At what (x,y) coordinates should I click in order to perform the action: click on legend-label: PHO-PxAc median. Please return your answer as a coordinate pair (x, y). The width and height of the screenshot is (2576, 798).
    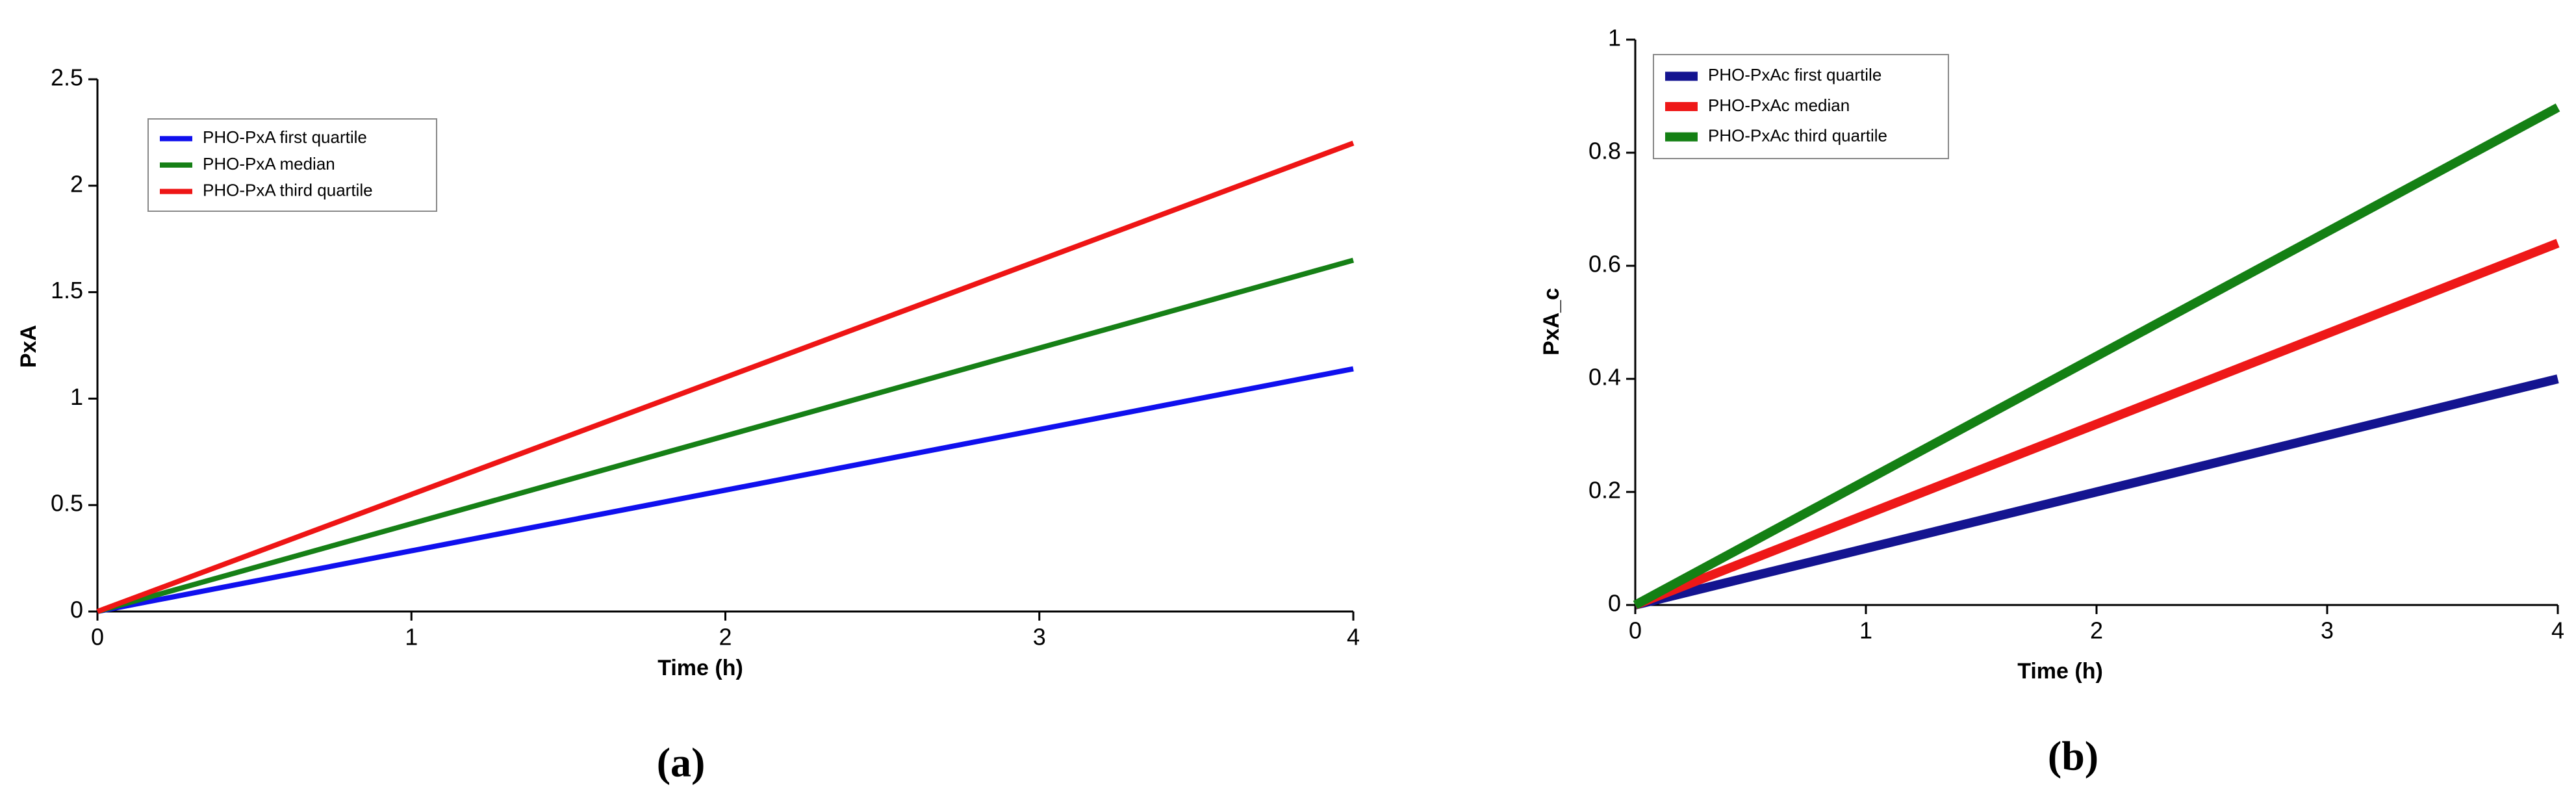
    Looking at the image, I should click on (1779, 105).